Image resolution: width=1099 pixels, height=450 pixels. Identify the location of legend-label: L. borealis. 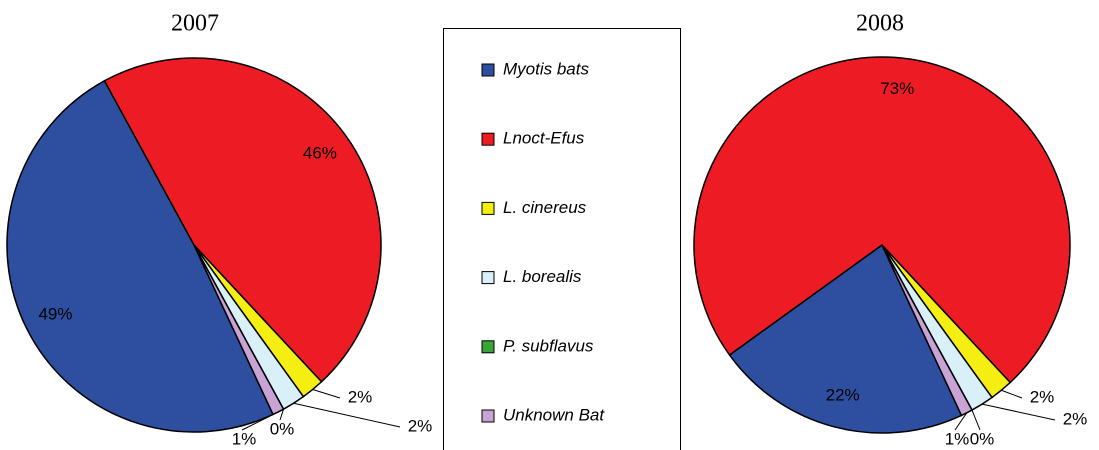
(542, 276).